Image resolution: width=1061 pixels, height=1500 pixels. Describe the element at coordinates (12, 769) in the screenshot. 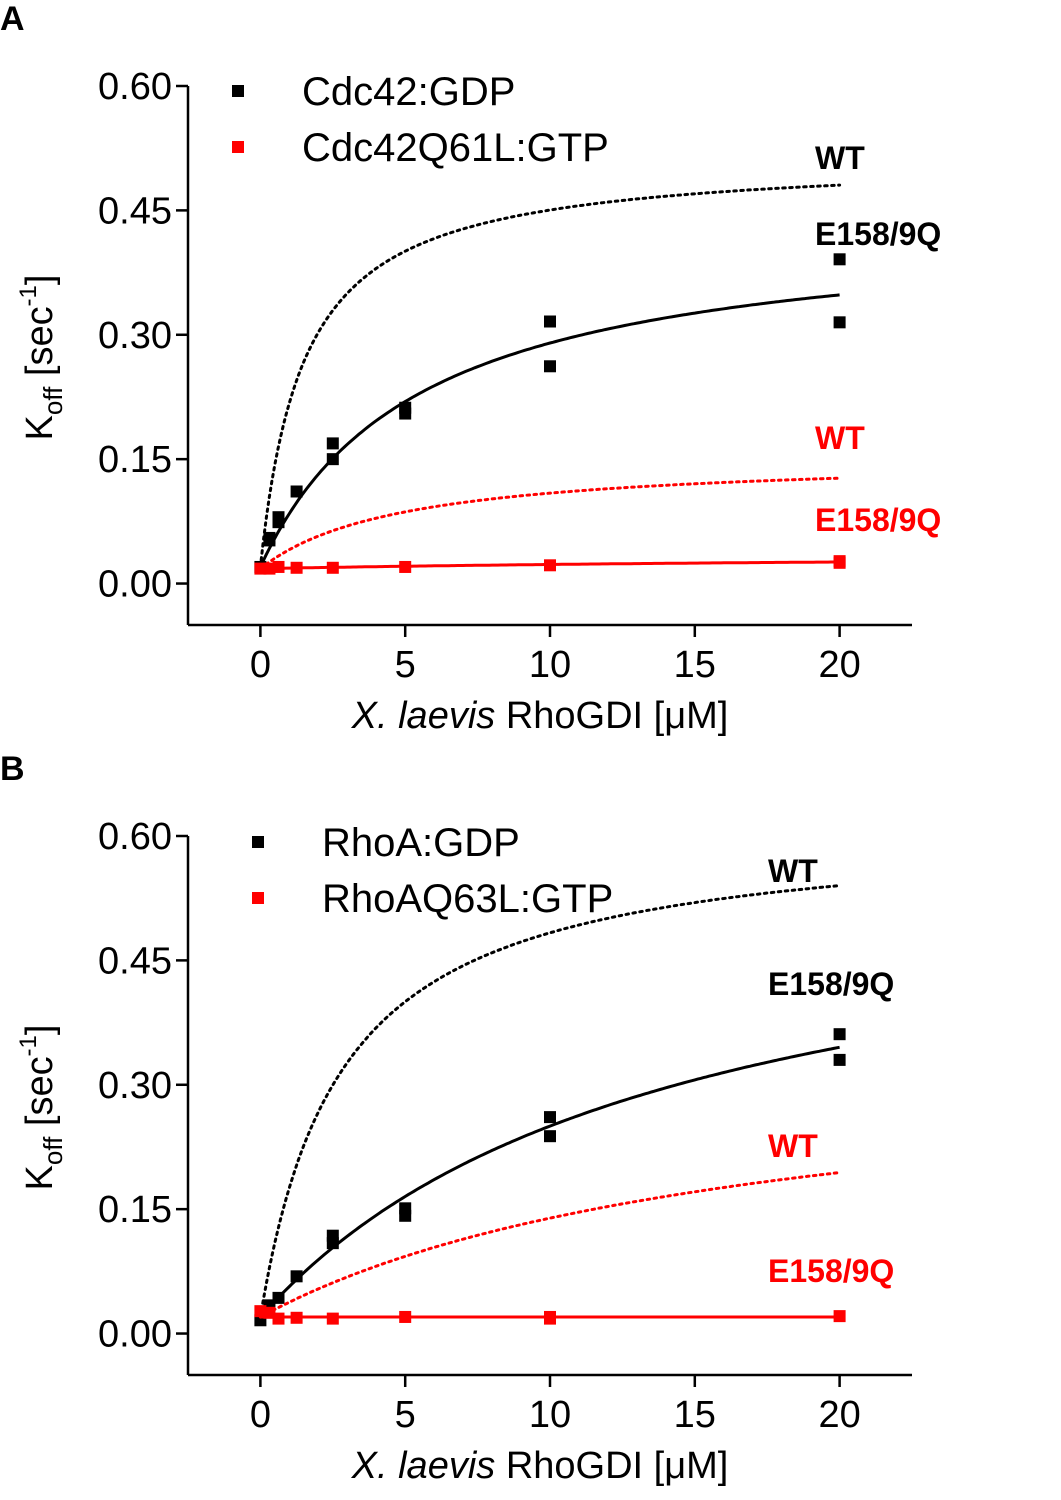

I see `panel-label: B` at that location.